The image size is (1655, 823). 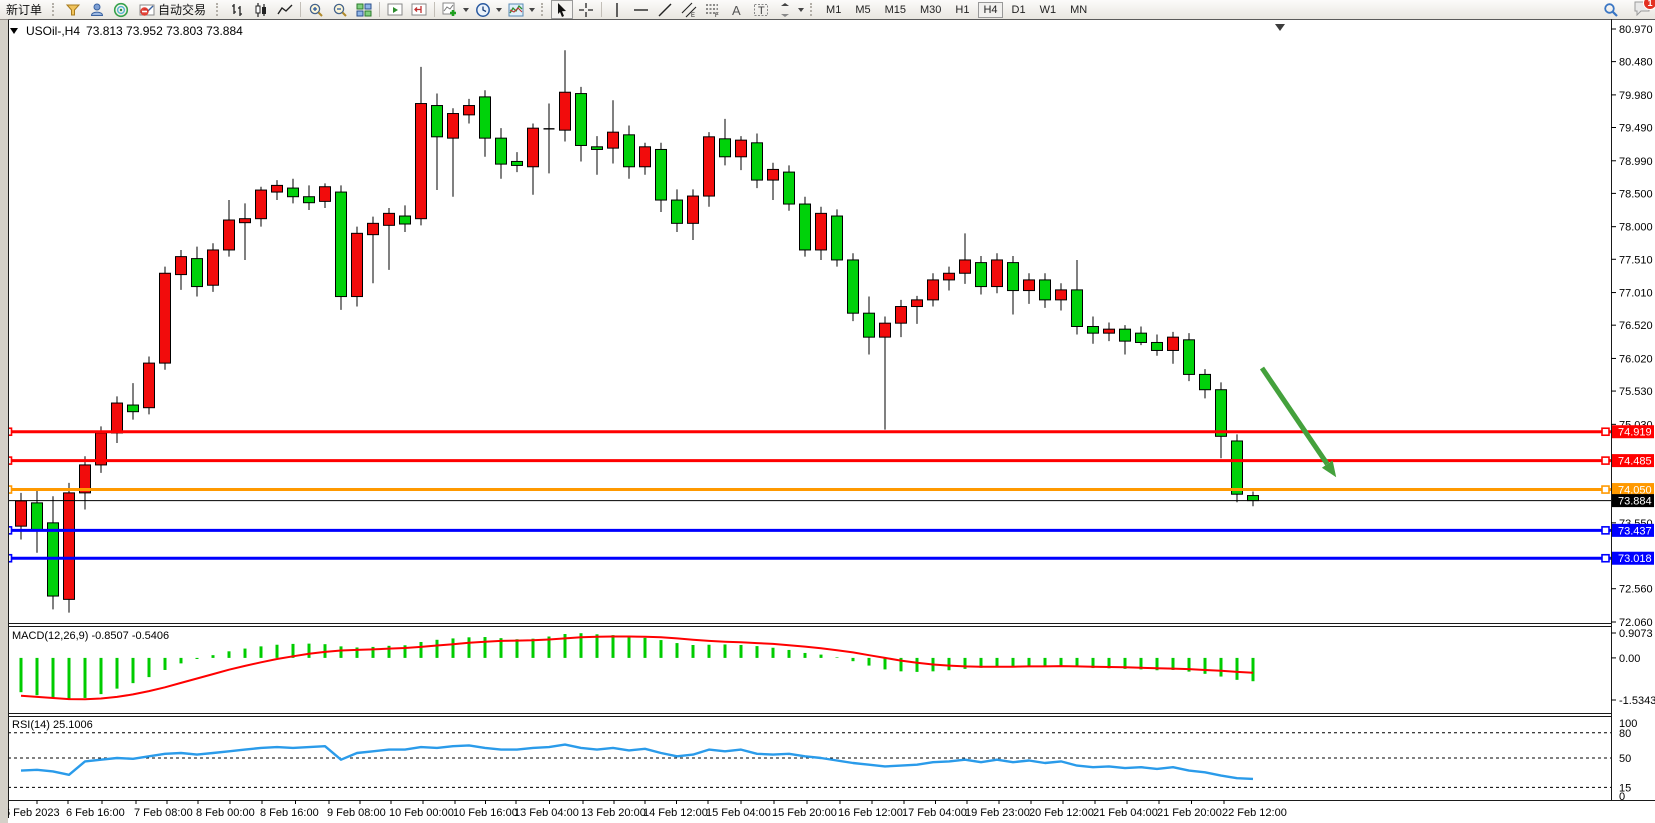 What do you see at coordinates (997, 813) in the screenshot?
I see `time-axis-label: 19 Feb 23:00` at bounding box center [997, 813].